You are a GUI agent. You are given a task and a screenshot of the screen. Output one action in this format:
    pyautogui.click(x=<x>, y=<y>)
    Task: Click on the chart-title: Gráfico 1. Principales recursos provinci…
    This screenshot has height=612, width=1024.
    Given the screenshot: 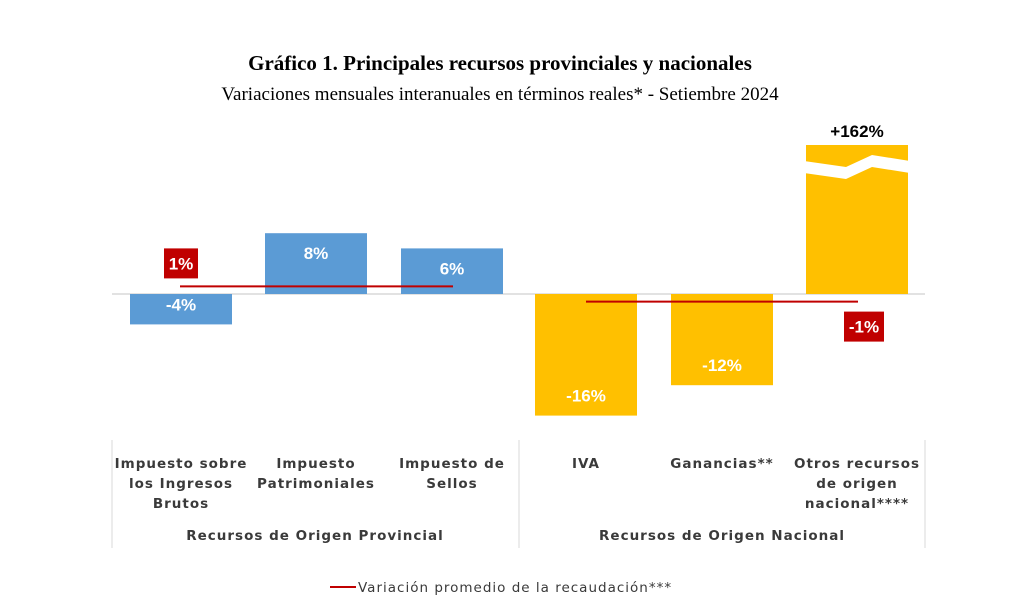 What is the action you would take?
    pyautogui.click(x=500, y=63)
    